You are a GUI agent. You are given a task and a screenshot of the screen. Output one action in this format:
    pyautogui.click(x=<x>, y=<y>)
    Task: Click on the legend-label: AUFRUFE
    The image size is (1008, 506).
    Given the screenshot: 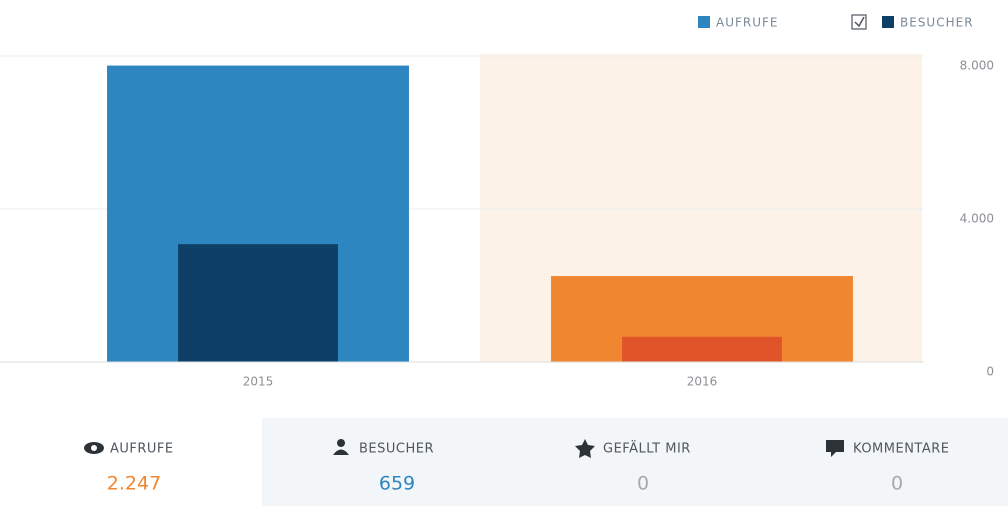 What is the action you would take?
    pyautogui.click(x=747, y=23)
    